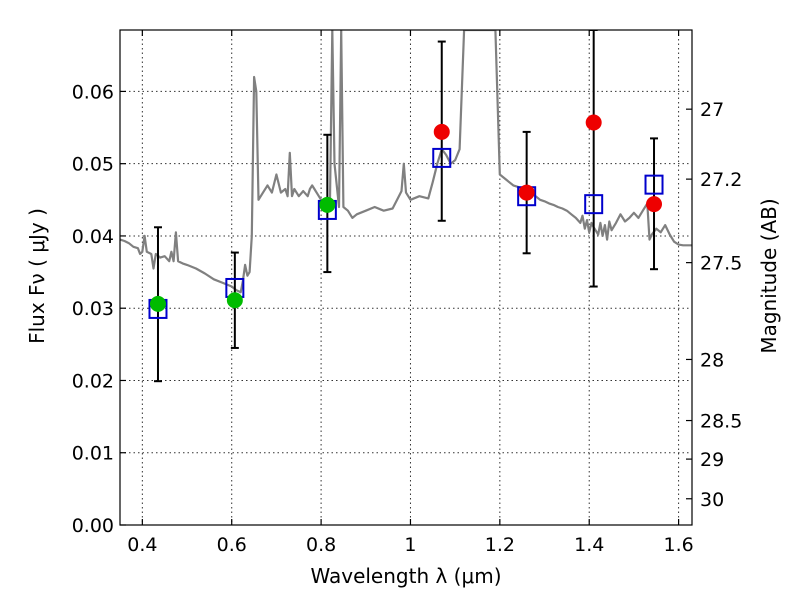  Describe the element at coordinates (93, 381) in the screenshot. I see `y-tick-label: 0.02` at that location.